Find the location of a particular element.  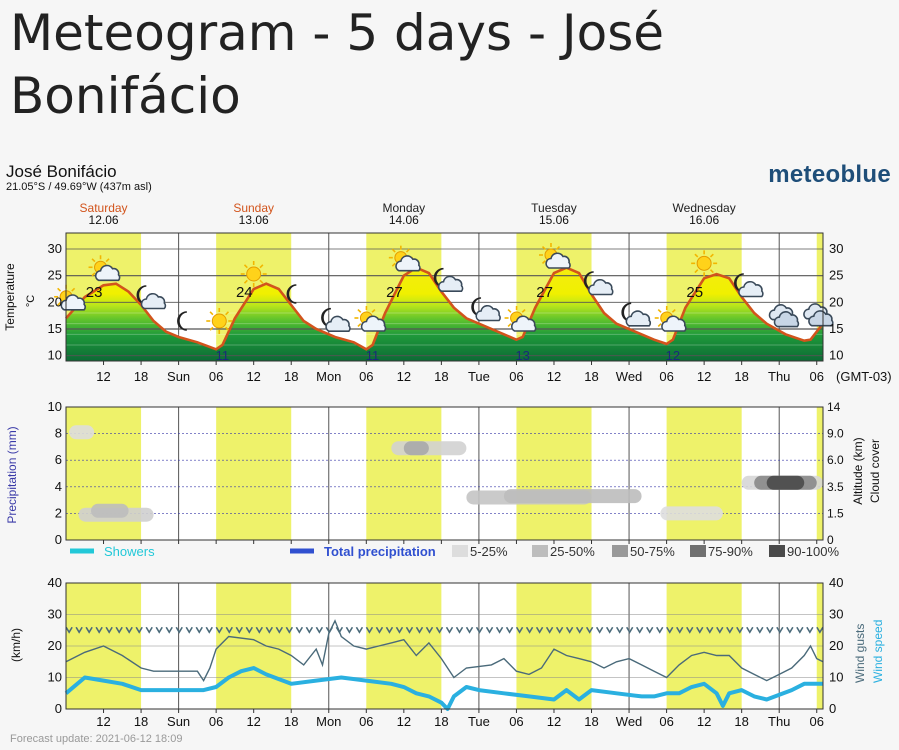

day-header-name: Saturday is located at coordinates (104, 208).